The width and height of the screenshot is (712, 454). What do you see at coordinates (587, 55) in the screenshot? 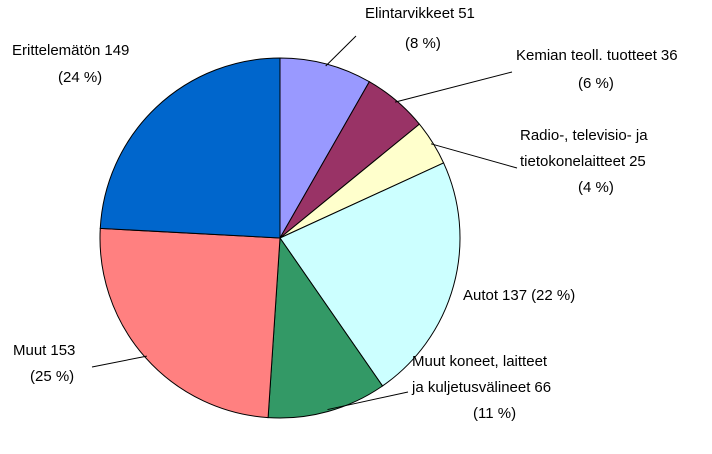
I see `slice-label: Kemian teoll. tuotteet` at bounding box center [587, 55].